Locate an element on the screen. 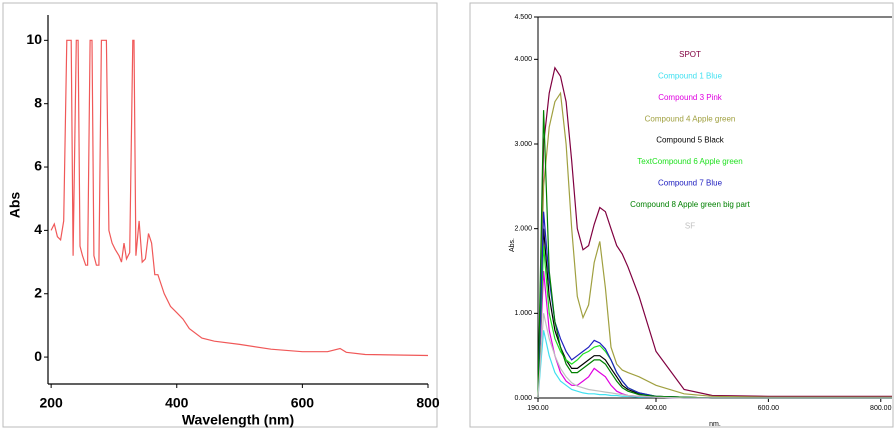 The image size is (894, 428). legend-entry: SF is located at coordinates (690, 225).